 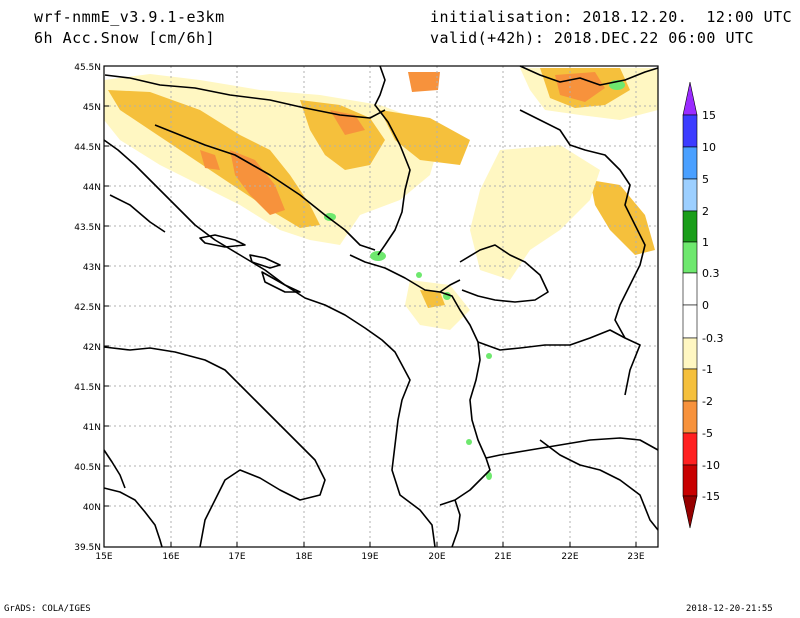 I want to click on lon-label: 23E, so click(x=635, y=557).